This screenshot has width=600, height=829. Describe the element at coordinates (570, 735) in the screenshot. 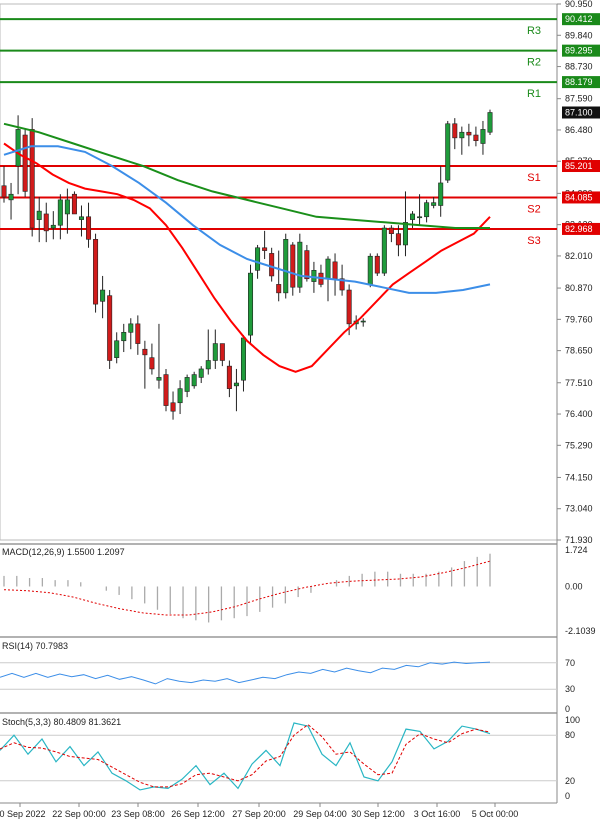

I see `stoch-tick-label: 80` at that location.